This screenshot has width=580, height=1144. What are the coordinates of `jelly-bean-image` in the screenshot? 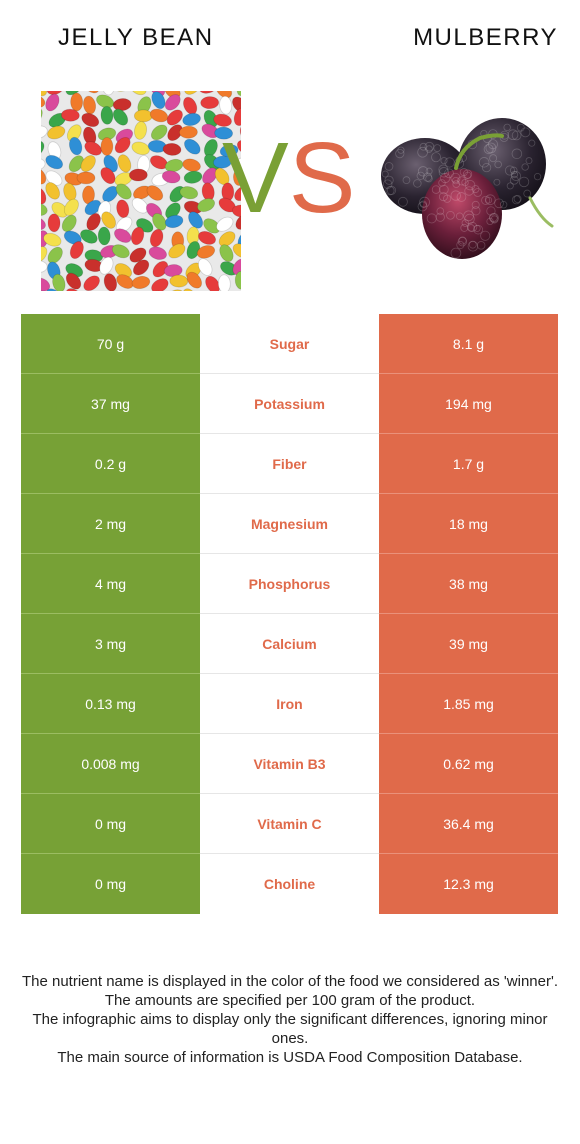 It's located at (141, 191).